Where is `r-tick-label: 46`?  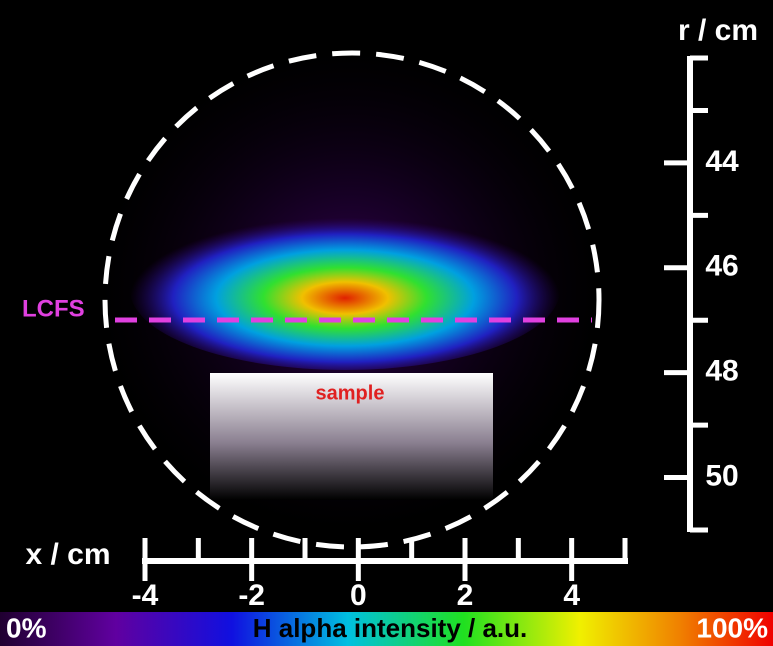
r-tick-label: 46 is located at coordinates (721, 266).